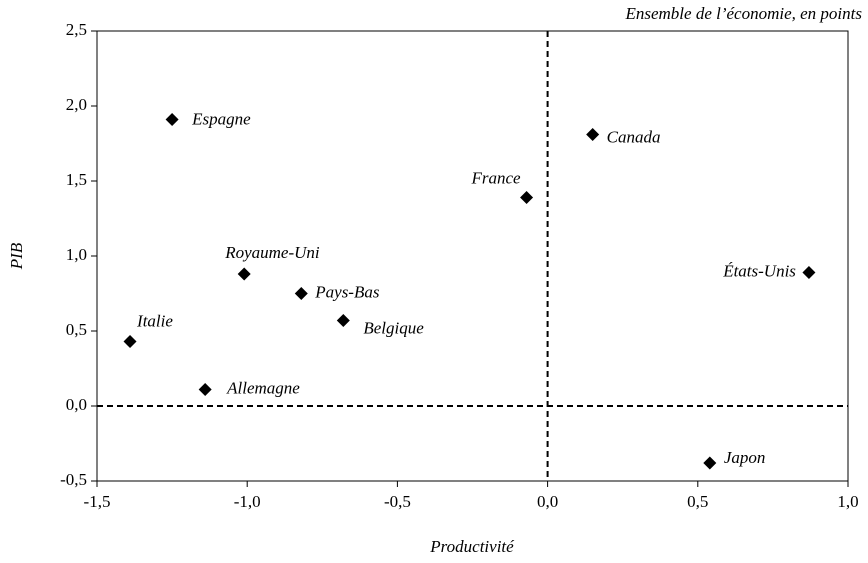 This screenshot has height=563, width=868. I want to click on point-label: Japon, so click(745, 457).